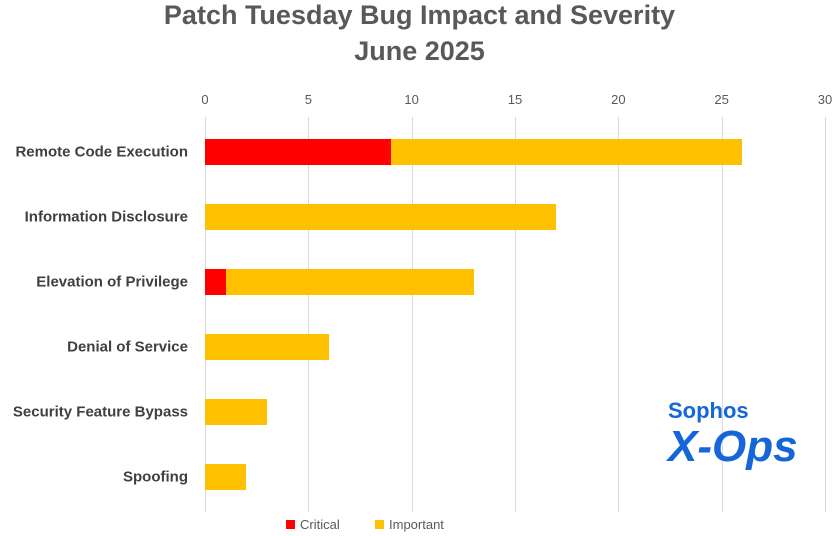 The height and width of the screenshot is (536, 839). I want to click on legend-label-critical: Critical, so click(320, 524).